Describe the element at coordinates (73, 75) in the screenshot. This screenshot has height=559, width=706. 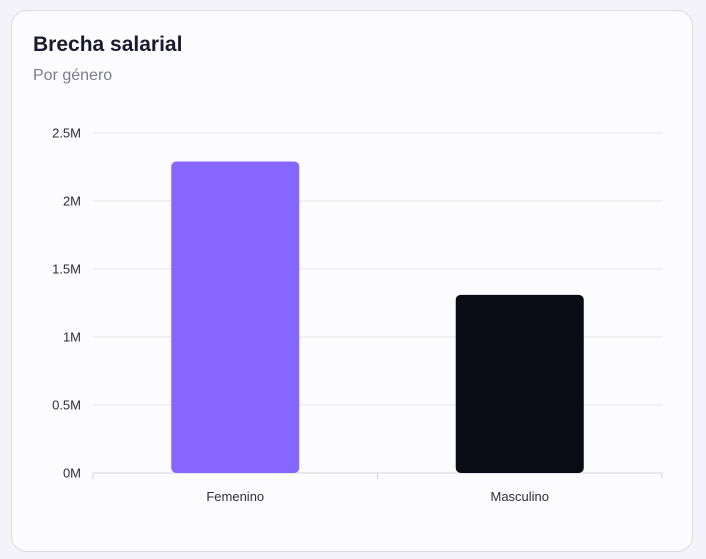
I see `card-subtitle: Por género` at that location.